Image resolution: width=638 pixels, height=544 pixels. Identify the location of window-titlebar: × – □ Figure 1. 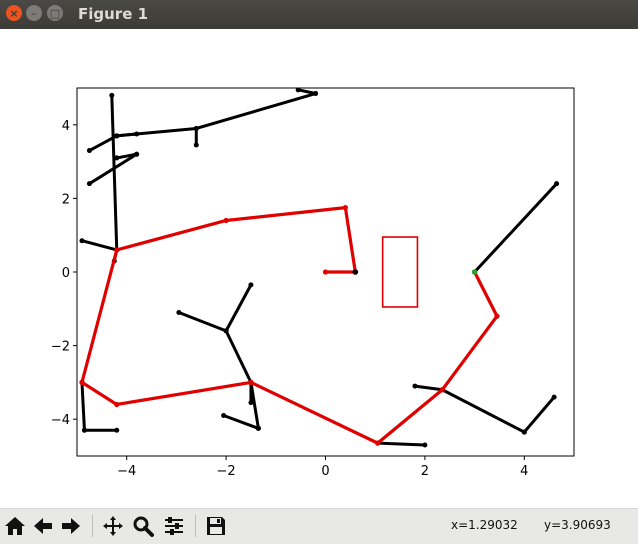
(319, 14).